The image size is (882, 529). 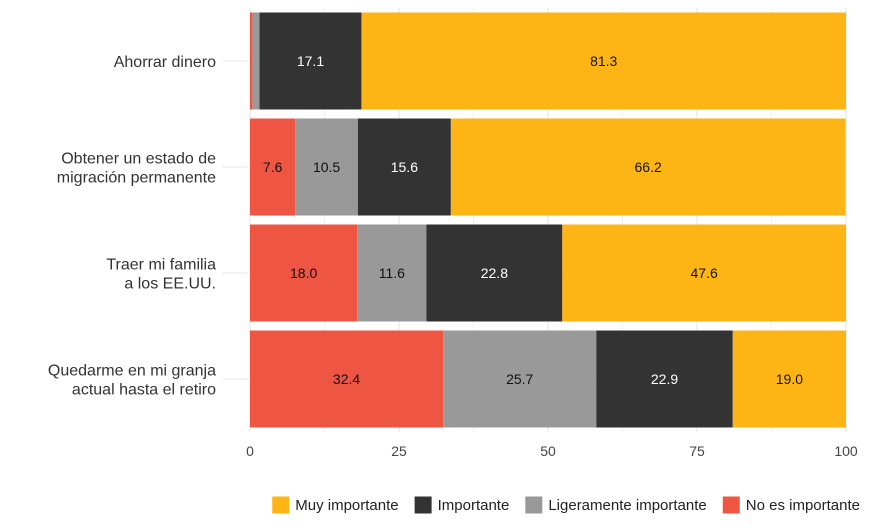 I want to click on bar-value-label: 22.8, so click(x=494, y=273).